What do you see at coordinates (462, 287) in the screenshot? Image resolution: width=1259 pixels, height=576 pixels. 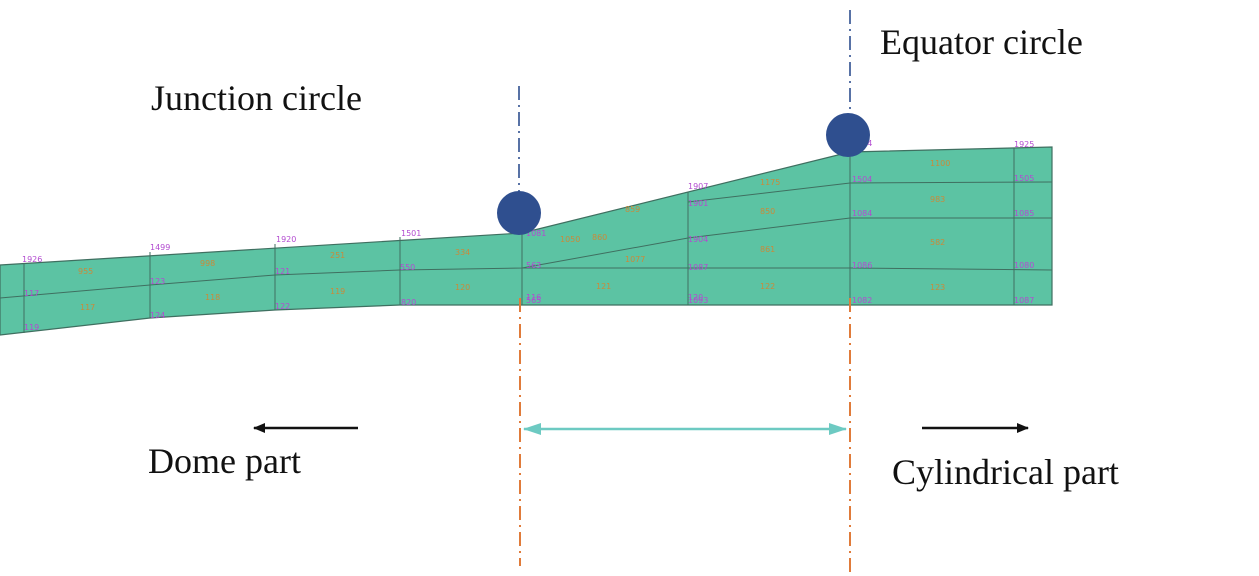 I see `mesh-element-id: 120` at bounding box center [462, 287].